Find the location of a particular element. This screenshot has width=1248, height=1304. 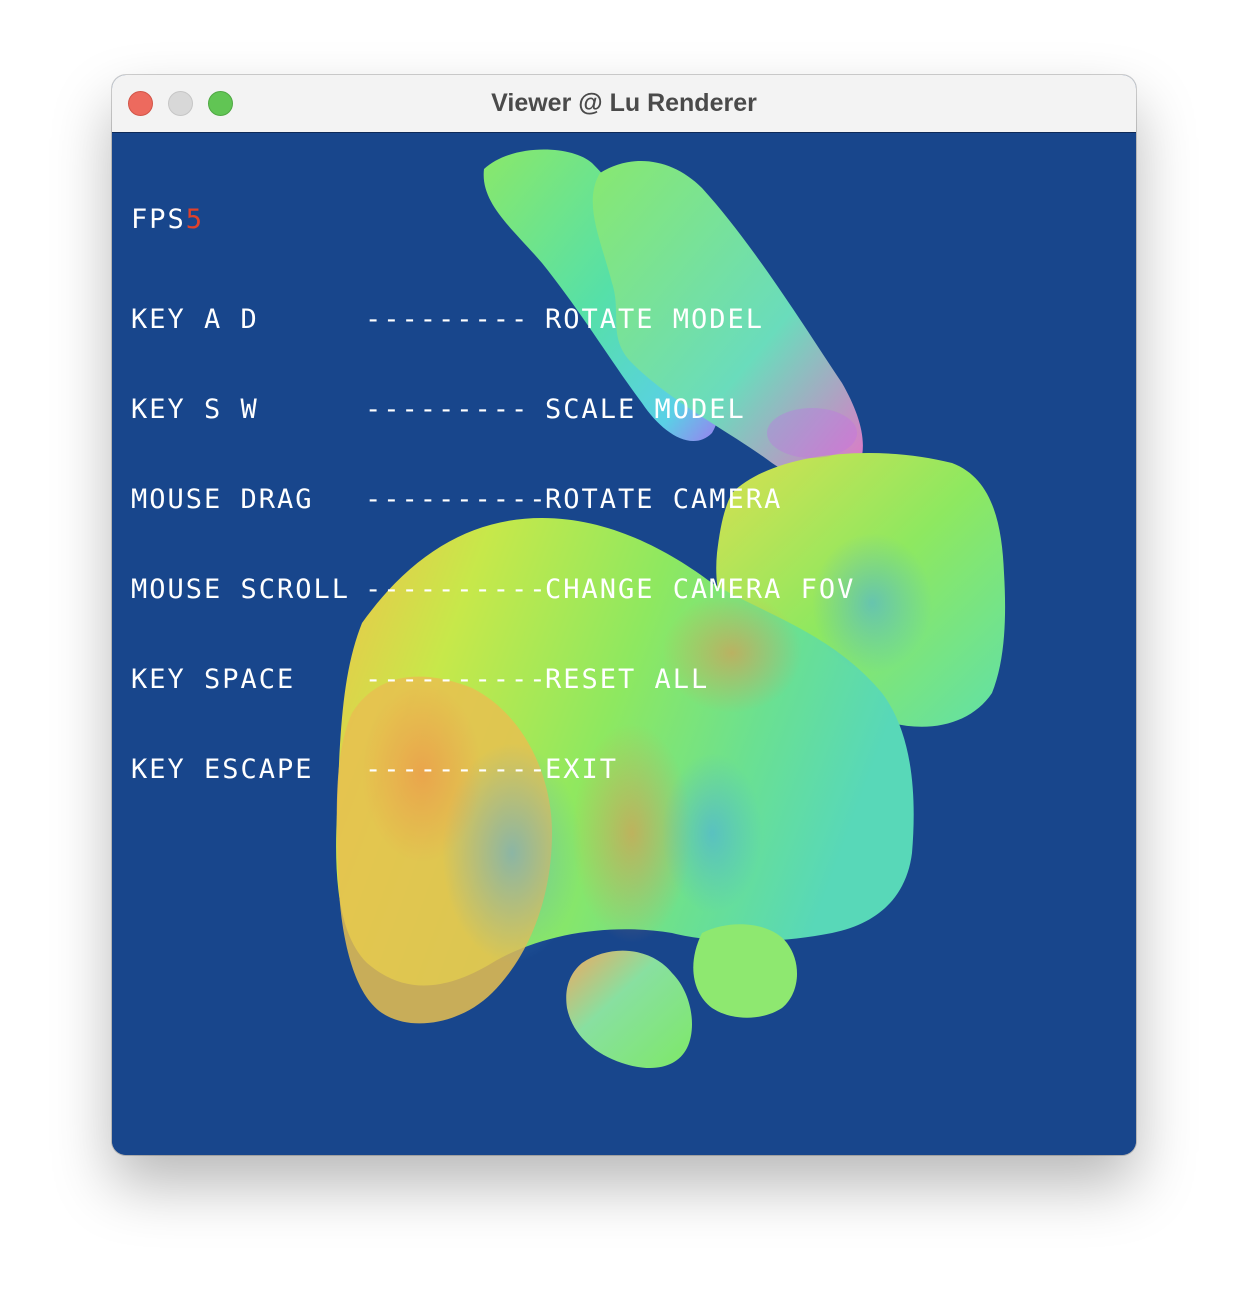

fps-value: 5 is located at coordinates (195, 219).